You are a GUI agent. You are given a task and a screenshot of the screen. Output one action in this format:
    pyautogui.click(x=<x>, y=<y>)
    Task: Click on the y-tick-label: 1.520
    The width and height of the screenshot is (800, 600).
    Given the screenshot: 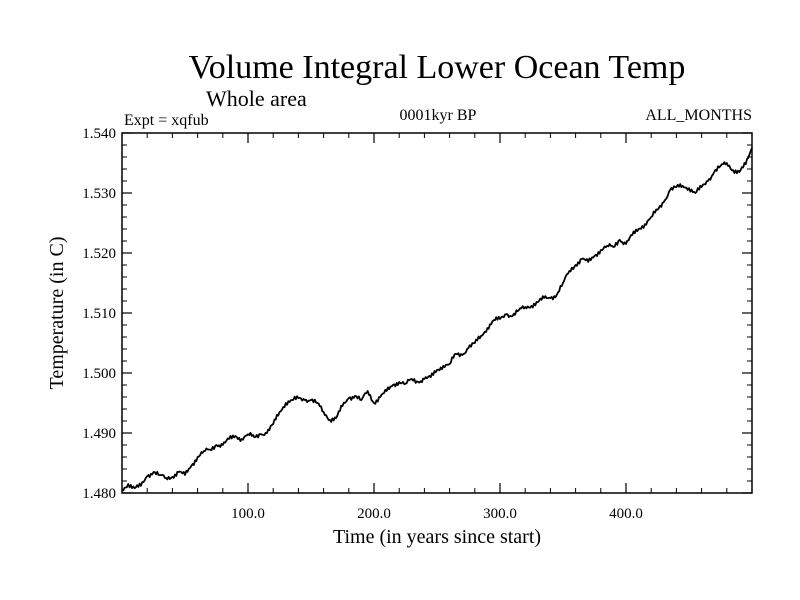 What is the action you would take?
    pyautogui.click(x=99, y=254)
    